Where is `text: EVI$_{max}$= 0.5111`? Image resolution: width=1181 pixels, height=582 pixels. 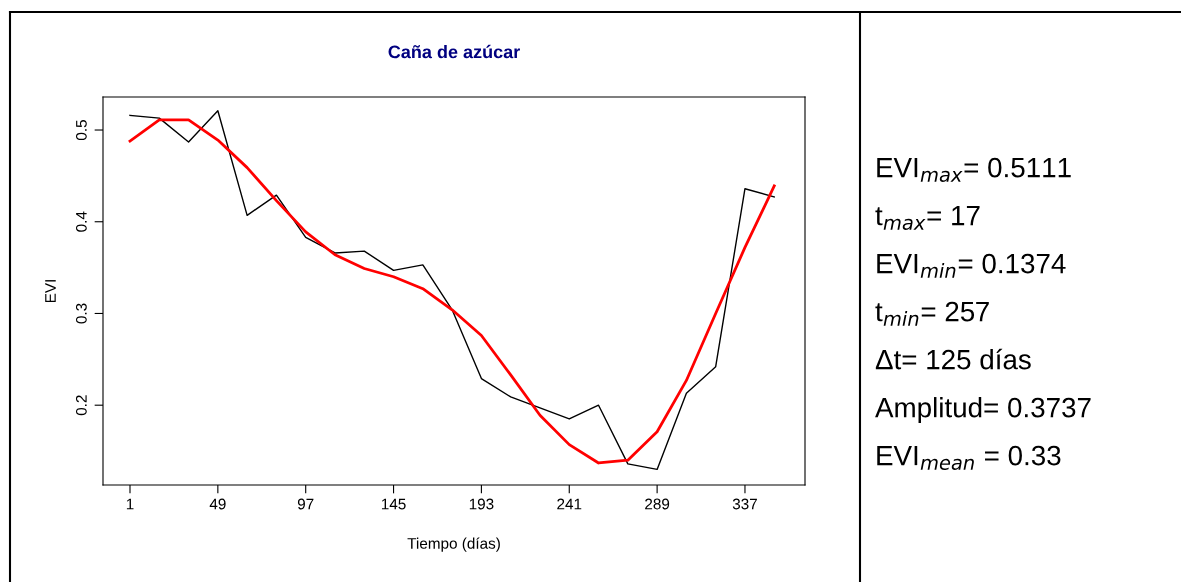
text: EVI$_{max}$= 0.5111 is located at coordinates (974, 169).